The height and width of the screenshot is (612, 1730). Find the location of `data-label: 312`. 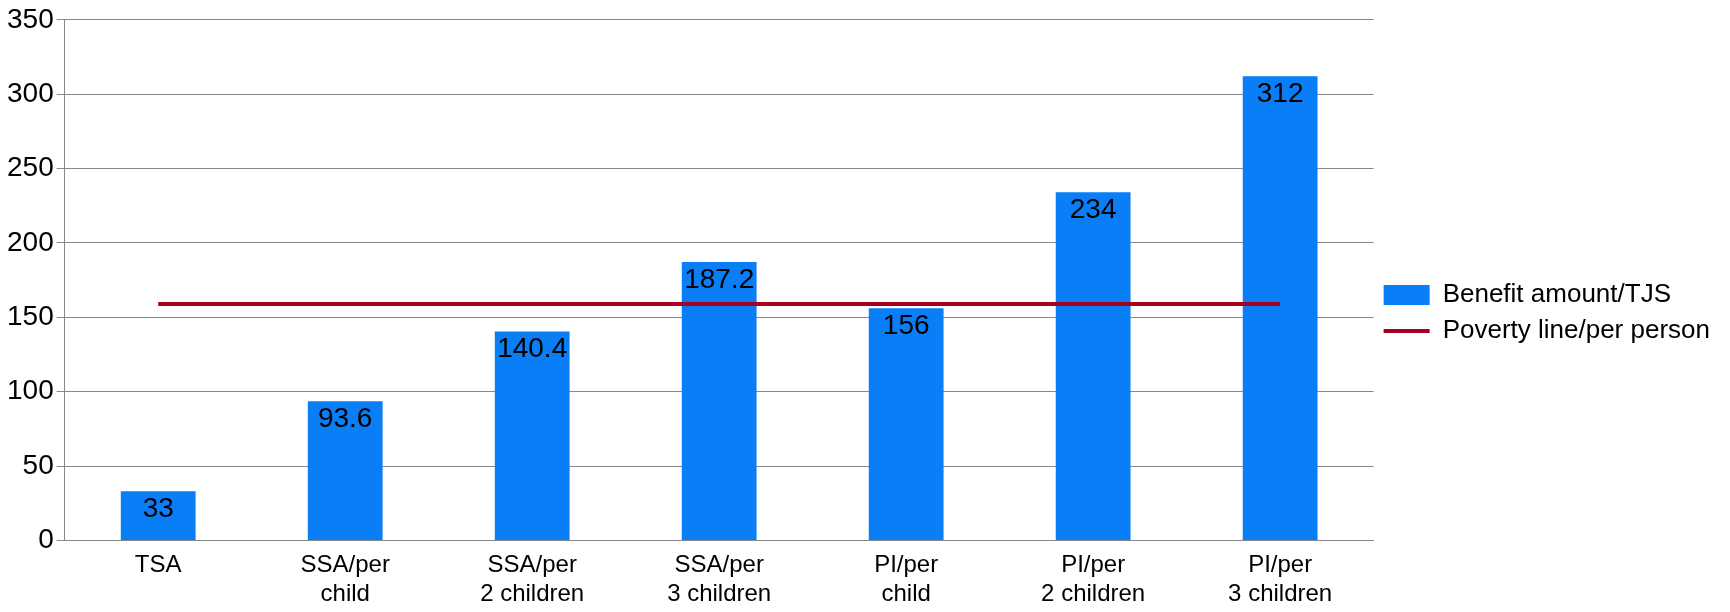

data-label: 312 is located at coordinates (1280, 93).